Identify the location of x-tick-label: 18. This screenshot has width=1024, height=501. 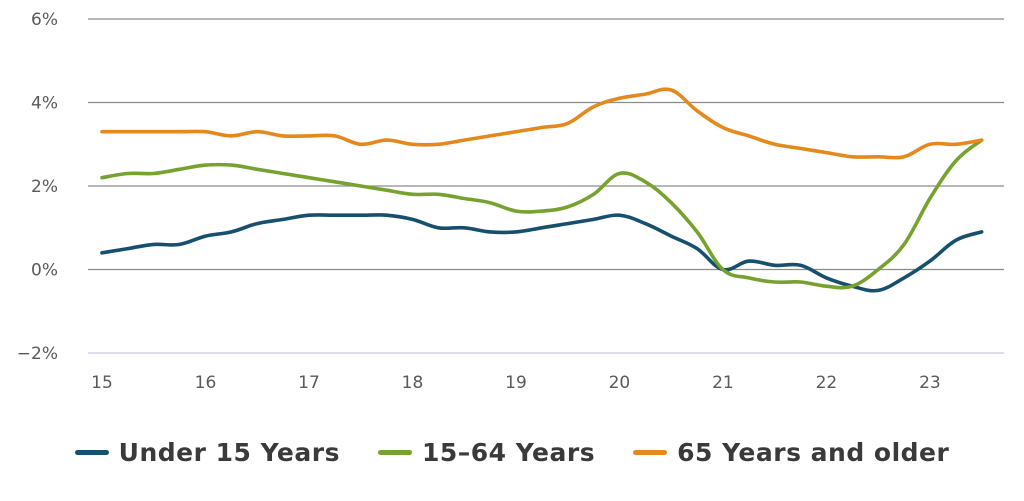
(413, 383).